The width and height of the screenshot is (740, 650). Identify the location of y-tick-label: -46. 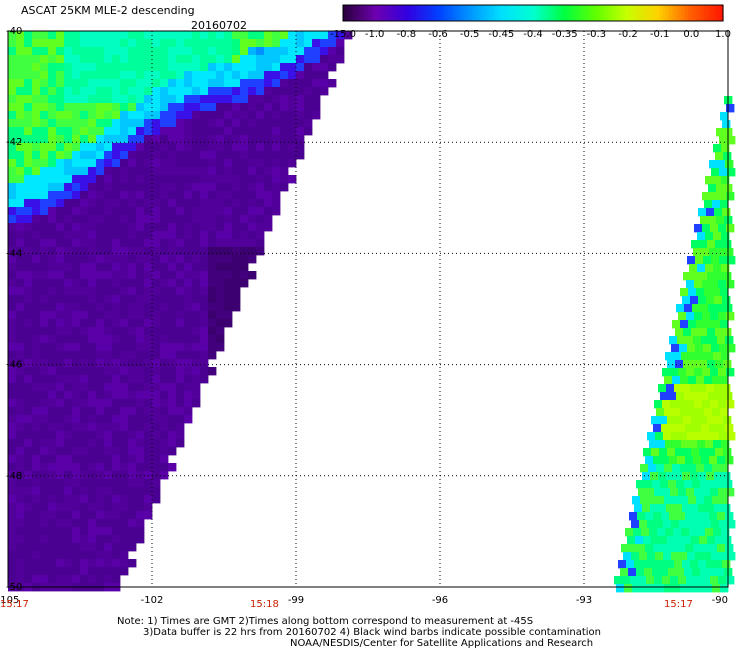
(14, 365).